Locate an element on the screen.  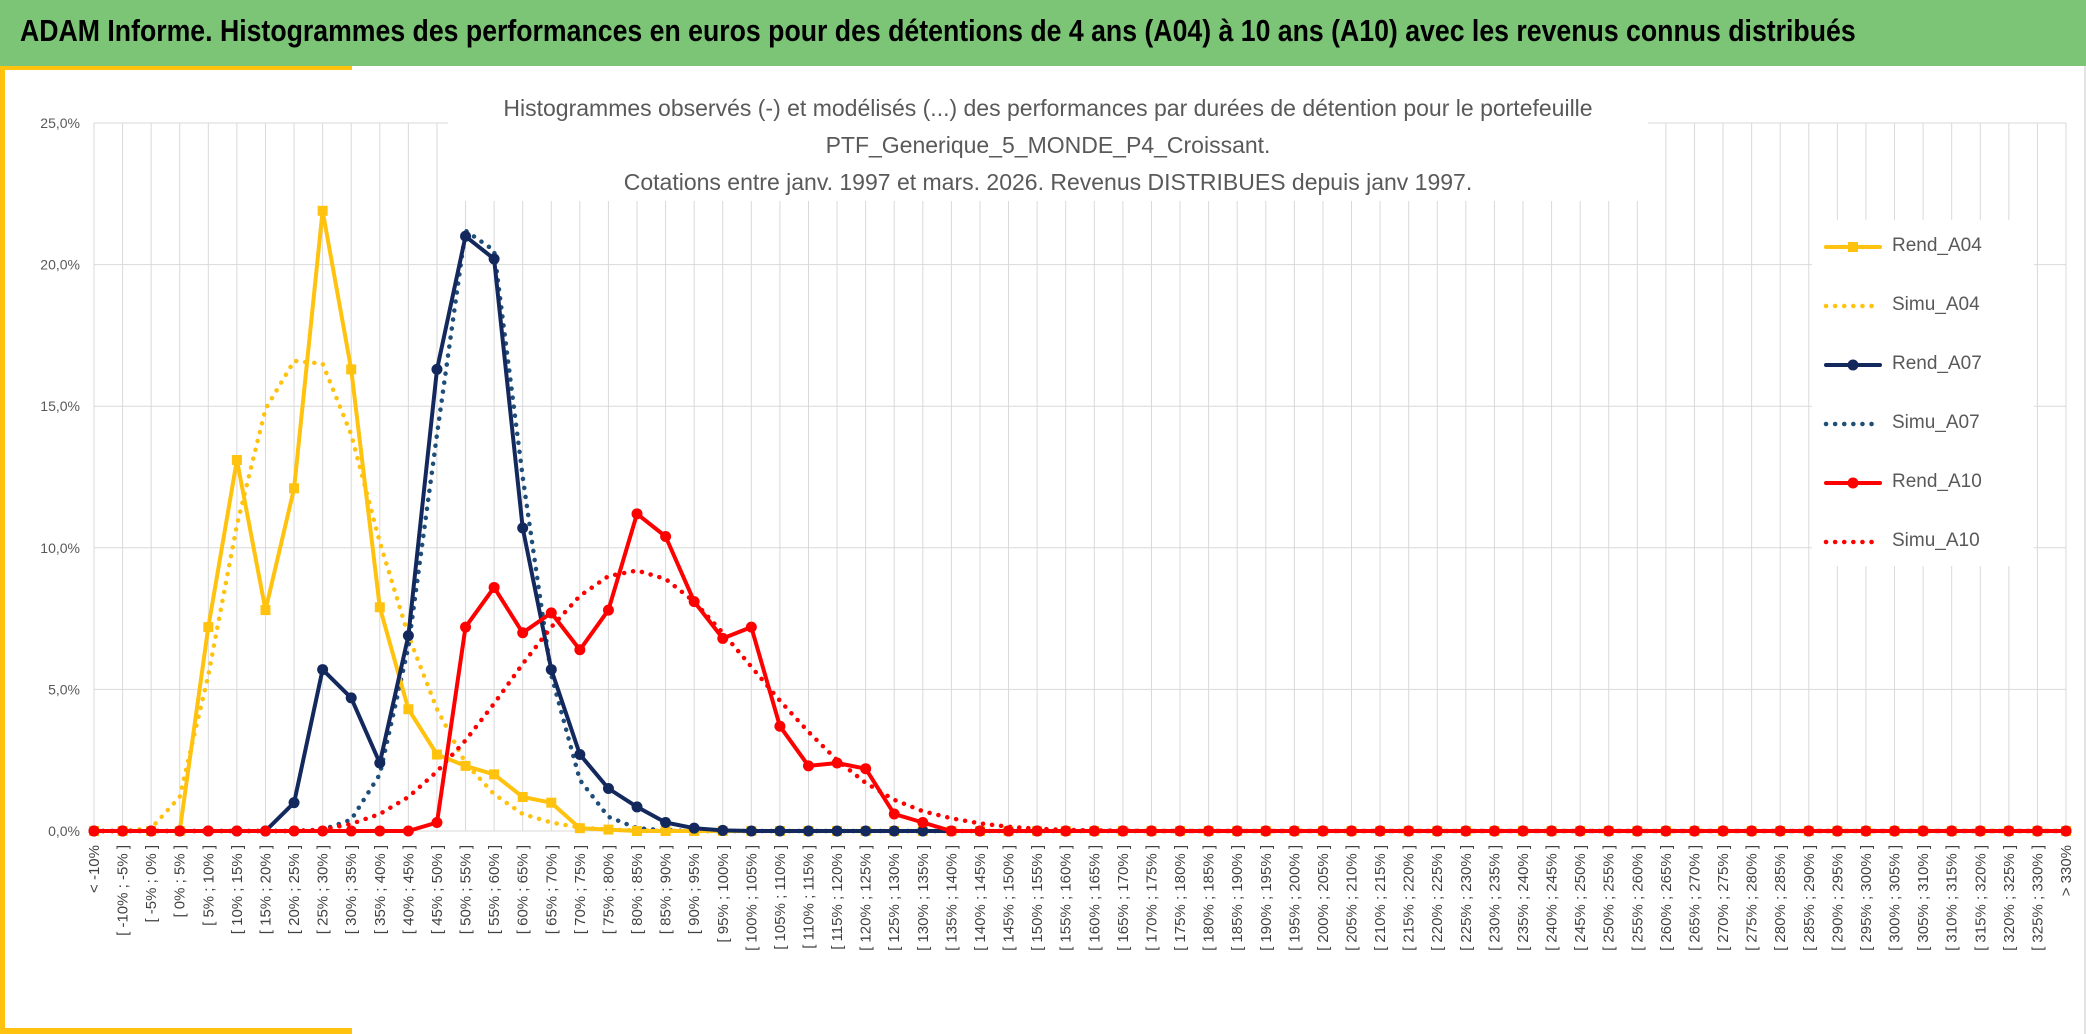
y-tick-label: 5,0% is located at coordinates (64, 689).